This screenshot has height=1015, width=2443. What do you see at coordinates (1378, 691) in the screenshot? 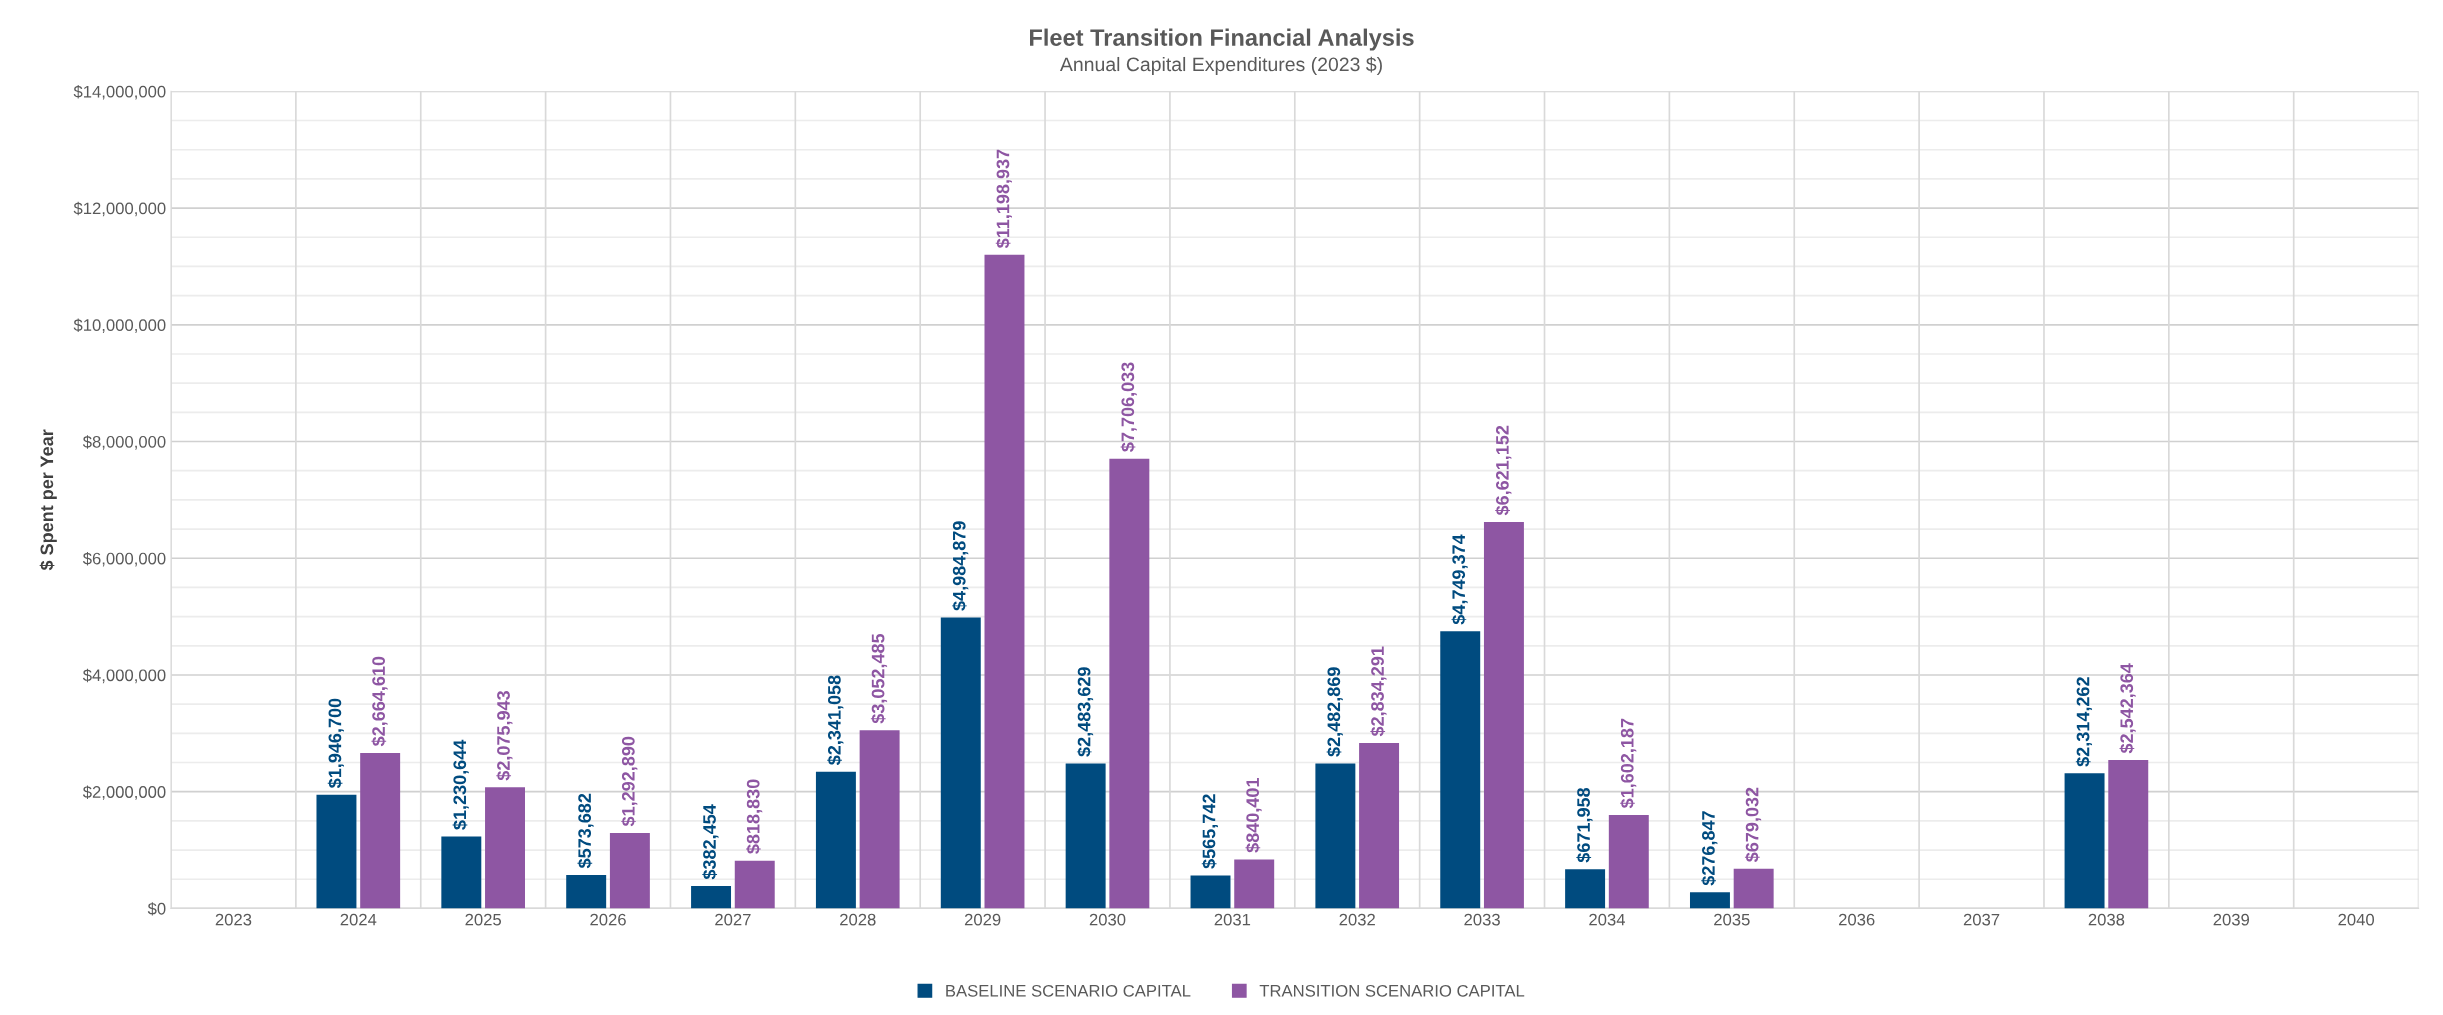
I see `data-label: $2,834,291` at bounding box center [1378, 691].